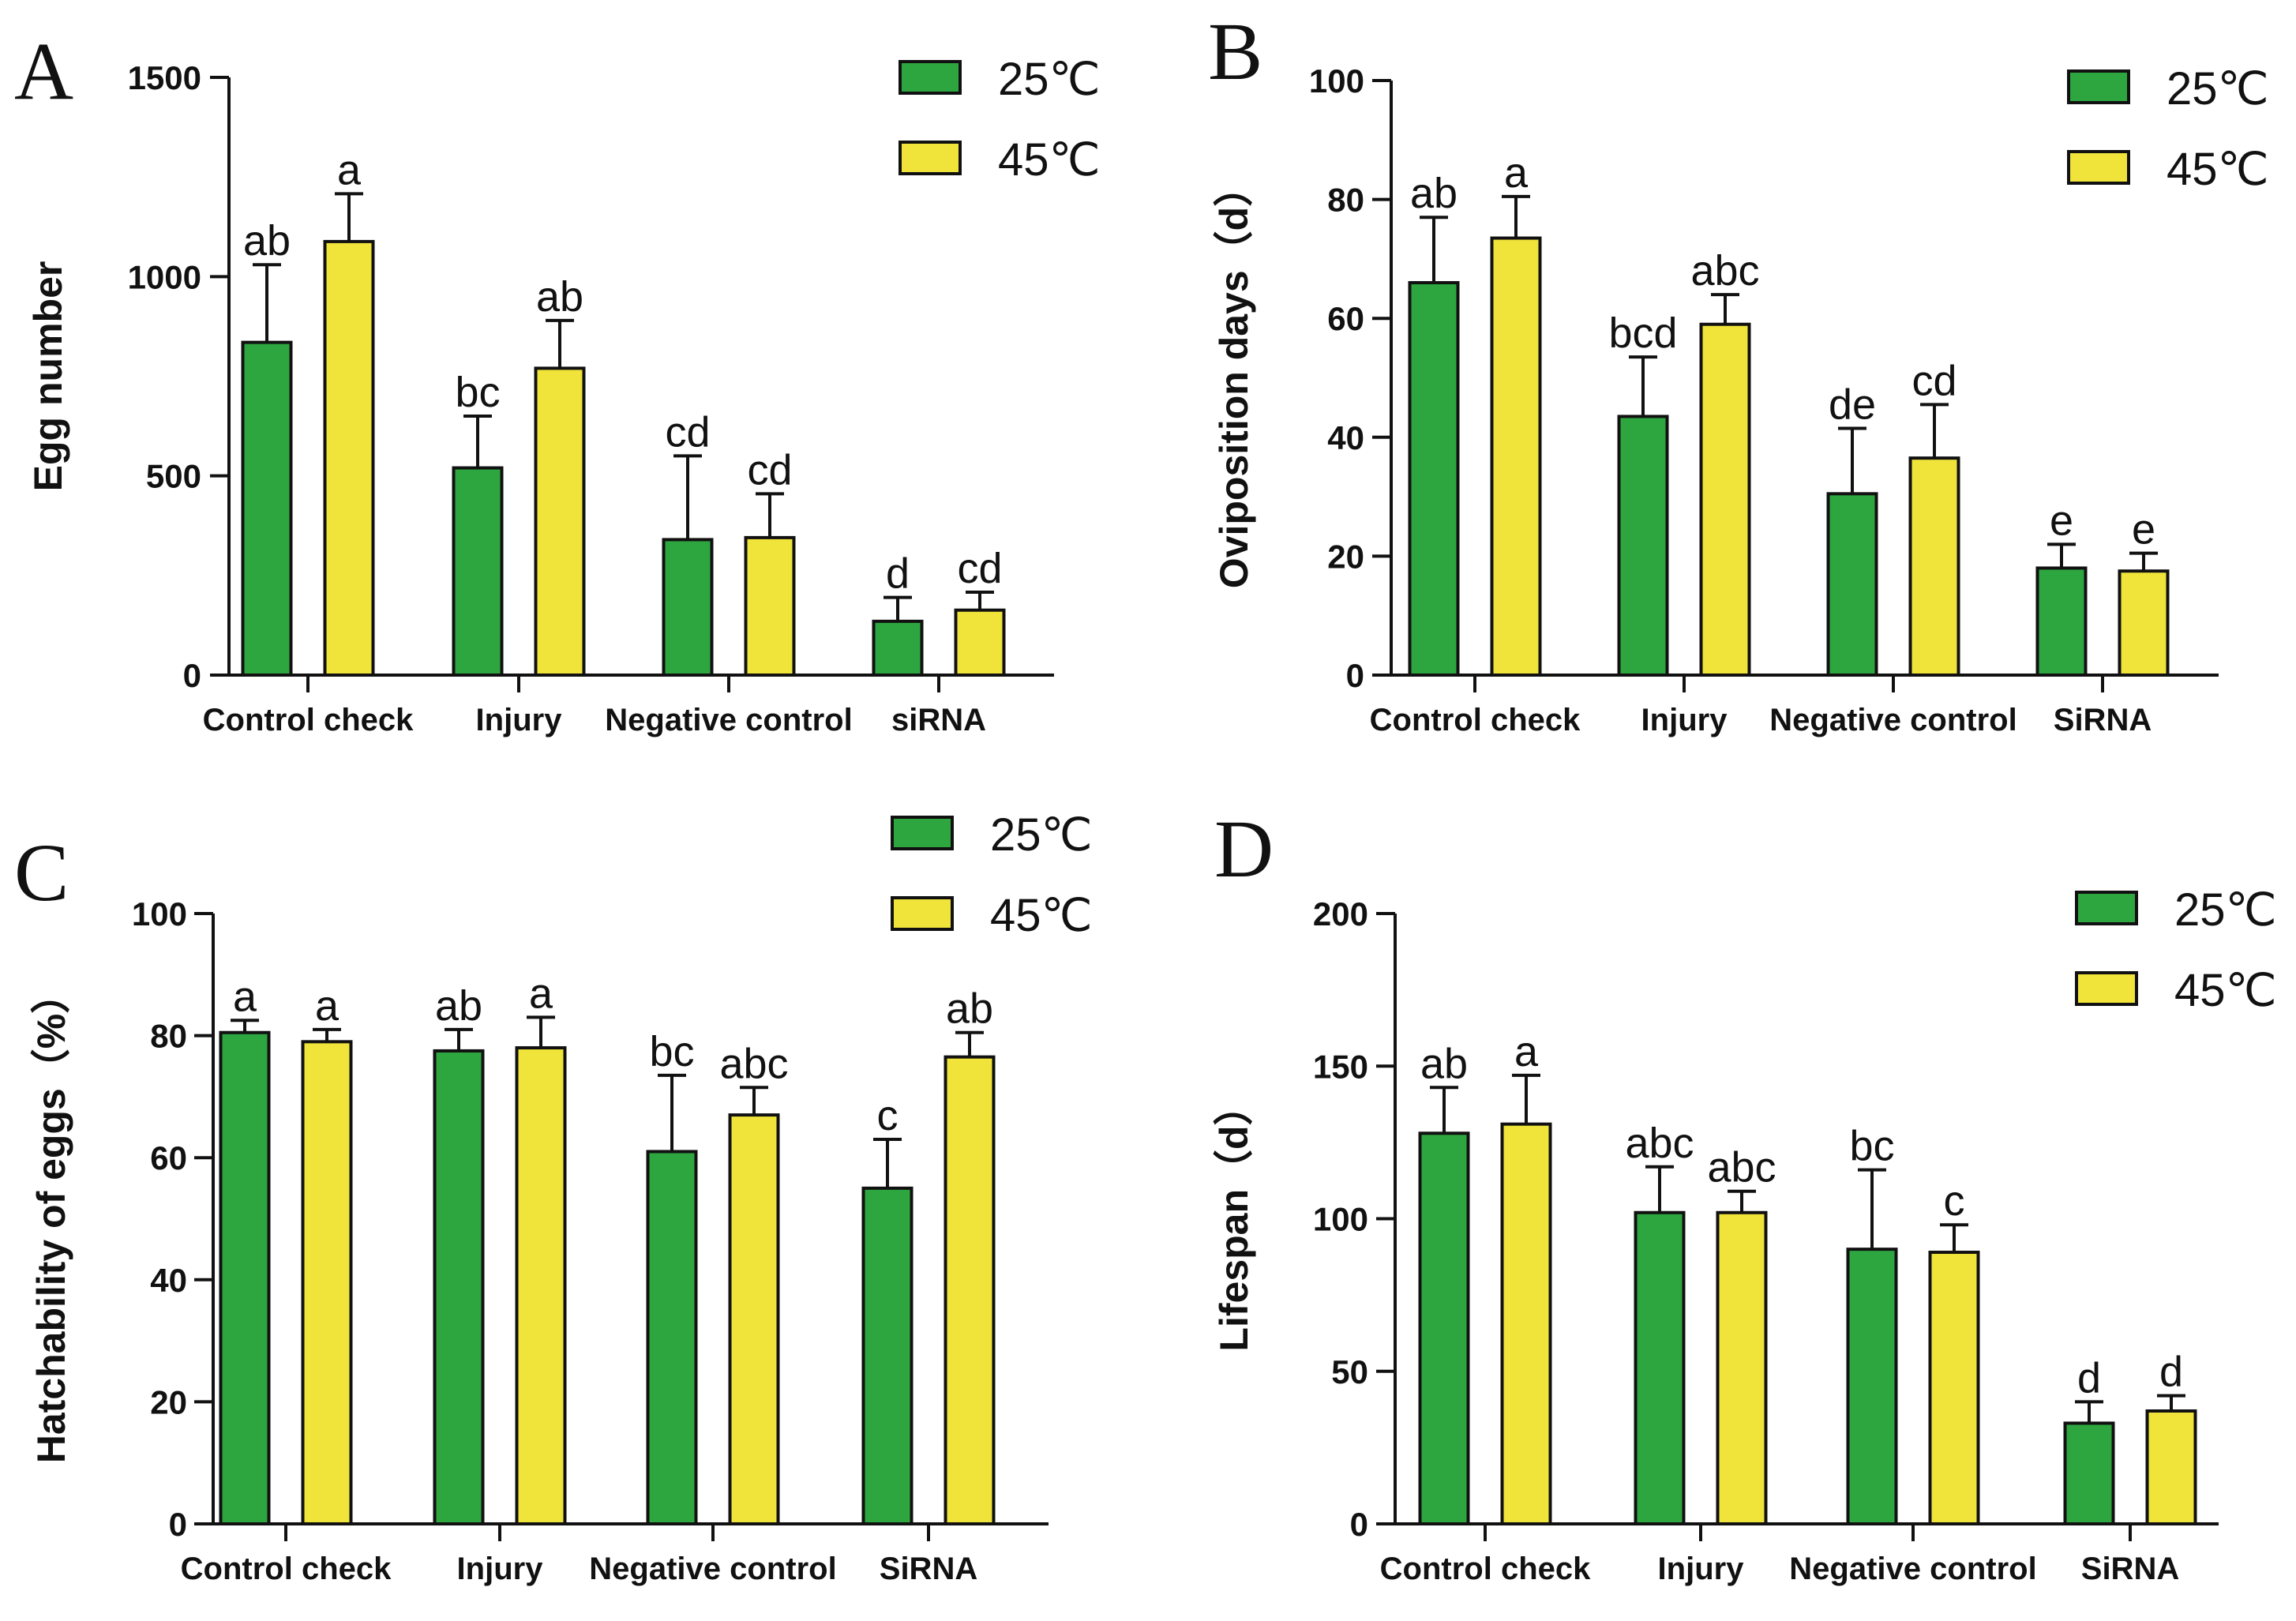 The height and width of the screenshot is (1621, 2296). Describe the element at coordinates (1244, 849) in the screenshot. I see `panel-letter: D` at that location.